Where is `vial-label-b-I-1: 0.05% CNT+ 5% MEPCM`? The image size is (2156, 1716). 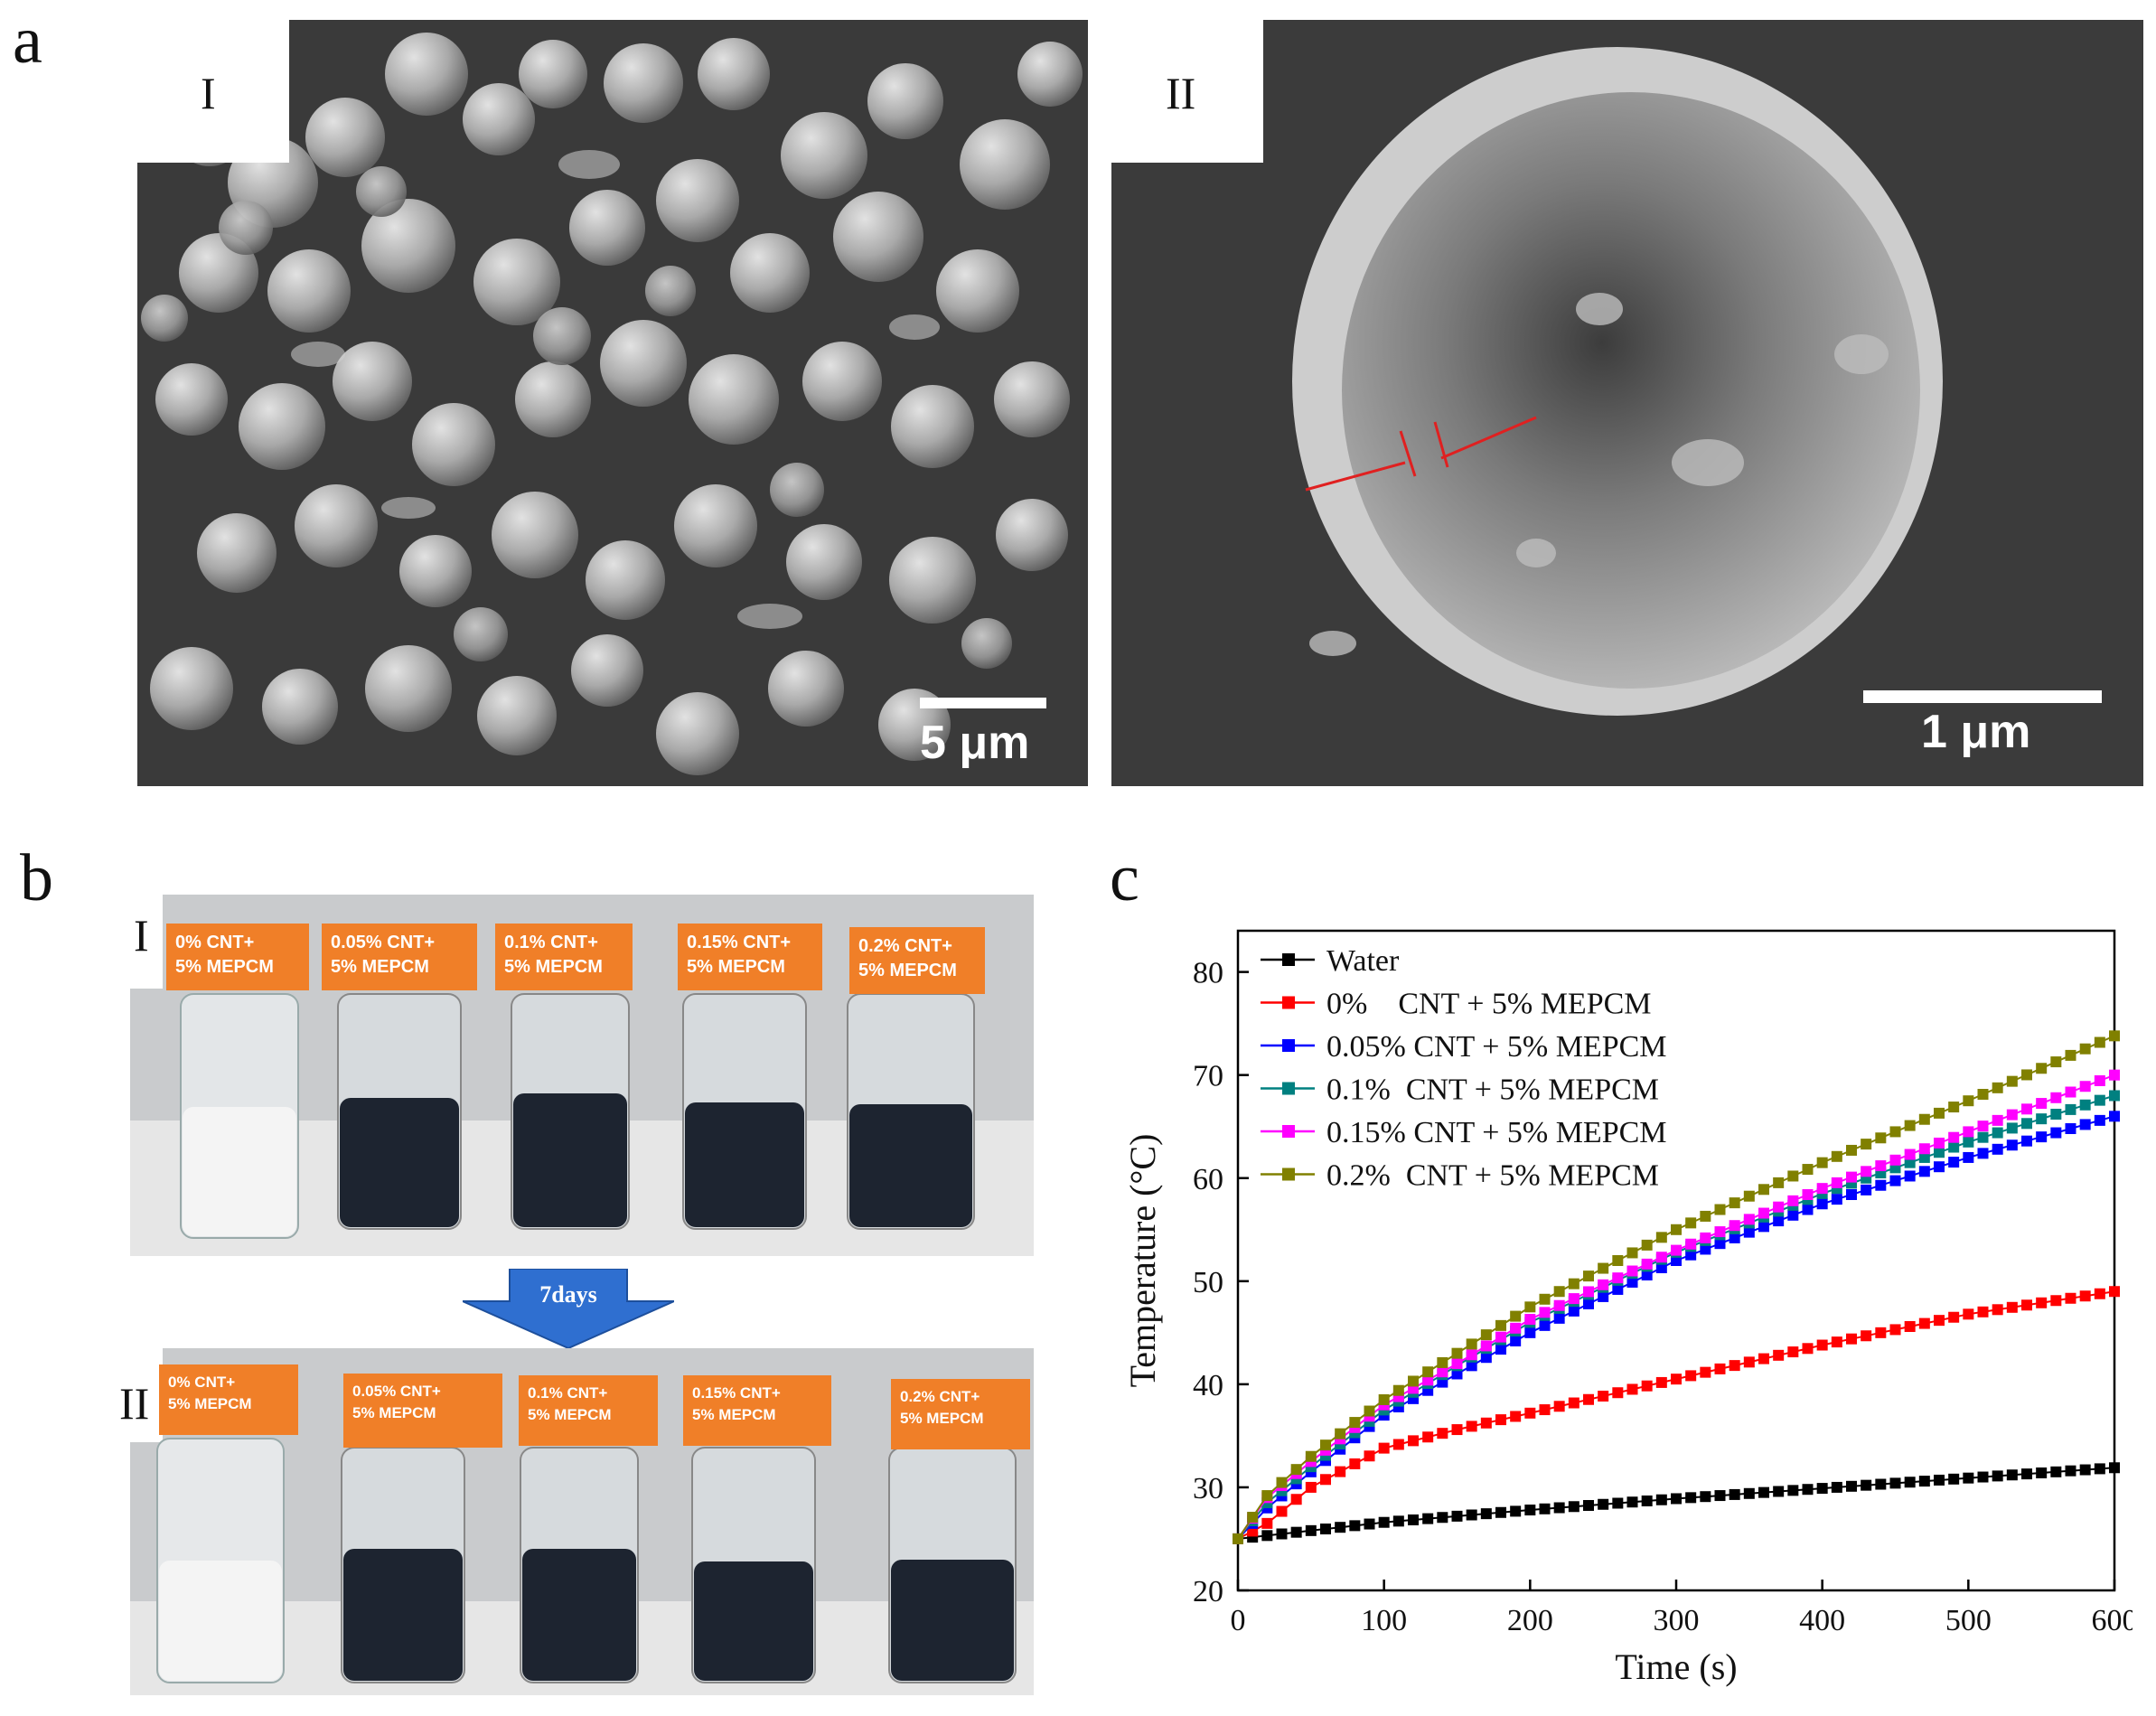
vial-label-b-I-1: 0.05% CNT+ 5% MEPCM is located at coordinates (400, 957).